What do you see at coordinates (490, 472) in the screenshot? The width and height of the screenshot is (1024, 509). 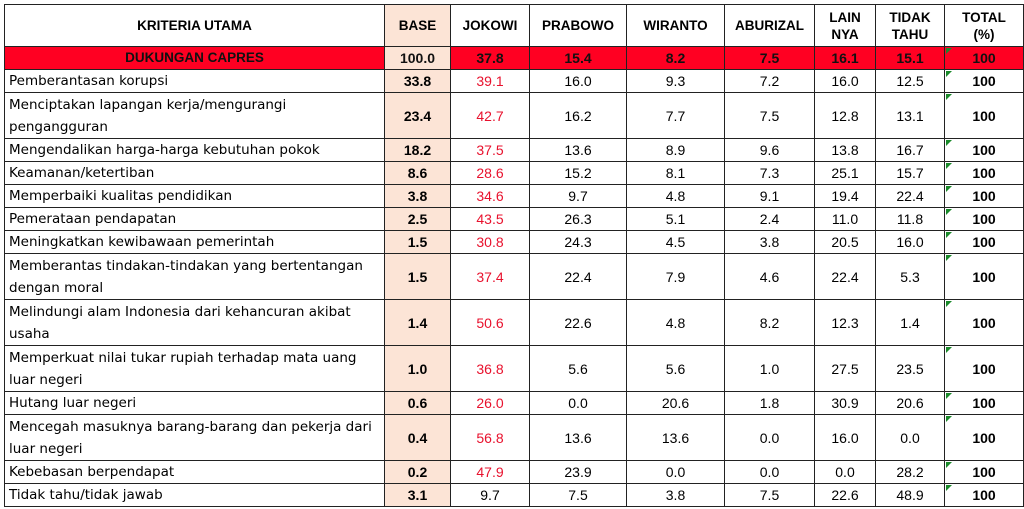 I see `cell-jokowi: 47.9` at bounding box center [490, 472].